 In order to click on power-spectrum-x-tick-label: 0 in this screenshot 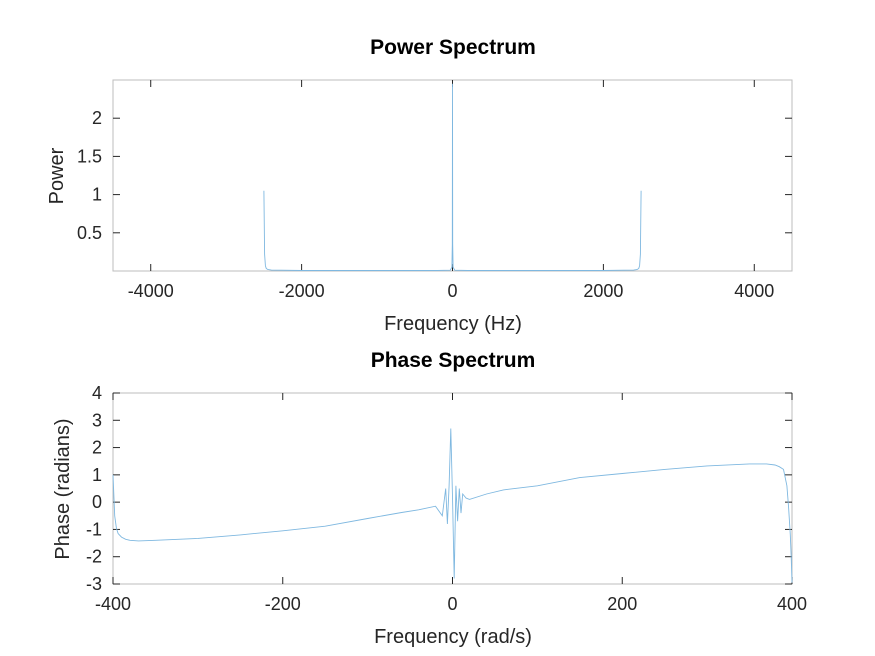, I will do `click(452, 291)`.